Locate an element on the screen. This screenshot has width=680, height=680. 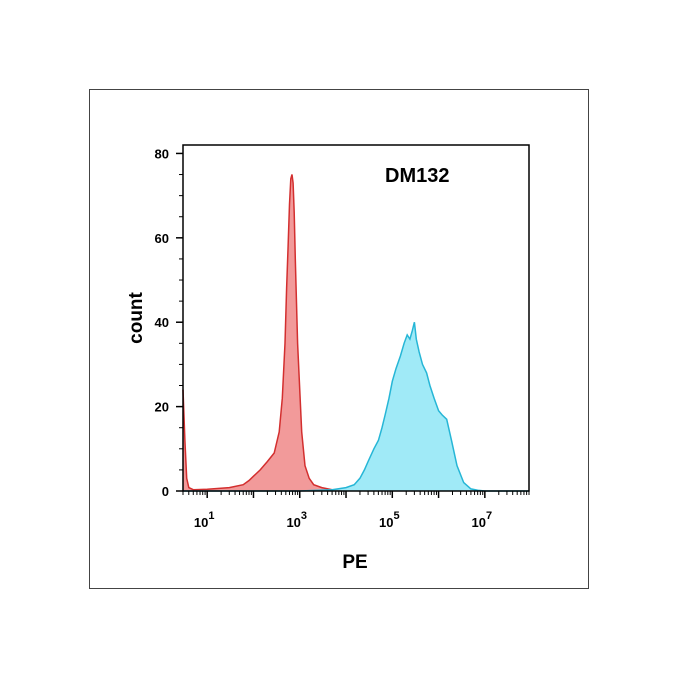
x-axis-title: PE is located at coordinates (354, 562).